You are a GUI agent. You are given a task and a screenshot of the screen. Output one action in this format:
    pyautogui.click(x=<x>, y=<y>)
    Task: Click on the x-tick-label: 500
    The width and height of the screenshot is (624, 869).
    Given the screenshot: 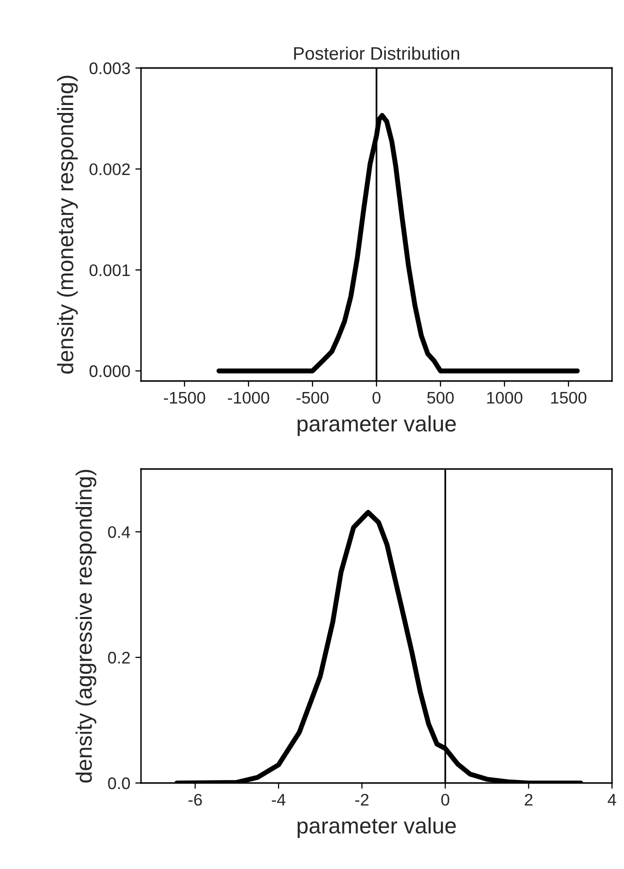 What is the action you would take?
    pyautogui.click(x=440, y=398)
    